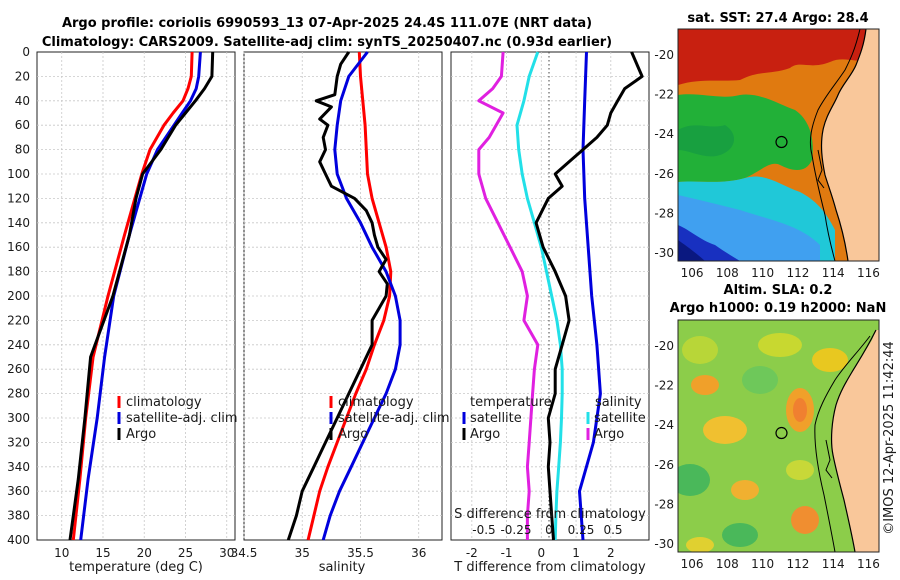 This screenshot has height=580, width=900. What do you see at coordinates (18, 516) in the screenshot?
I see `depth-tick-label: 380` at bounding box center [18, 516].